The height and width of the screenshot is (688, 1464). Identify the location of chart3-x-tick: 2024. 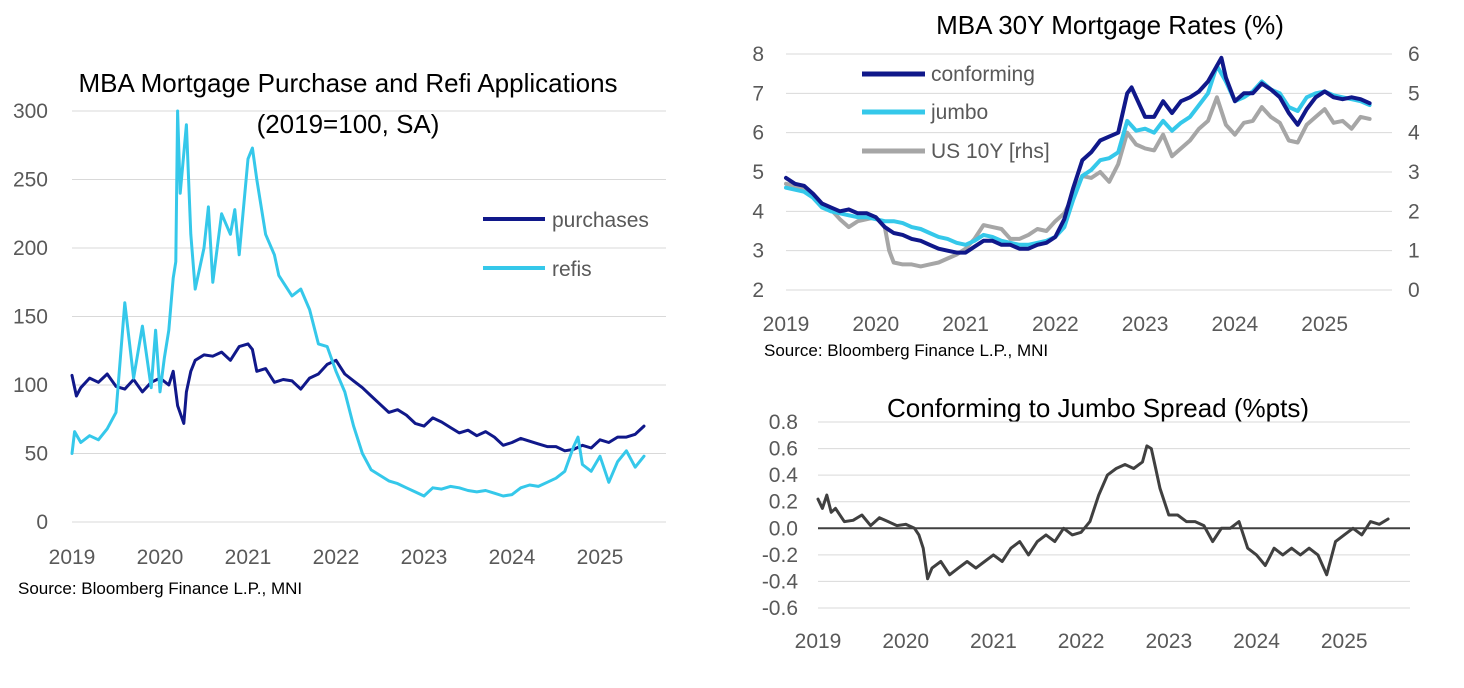
(1256, 641).